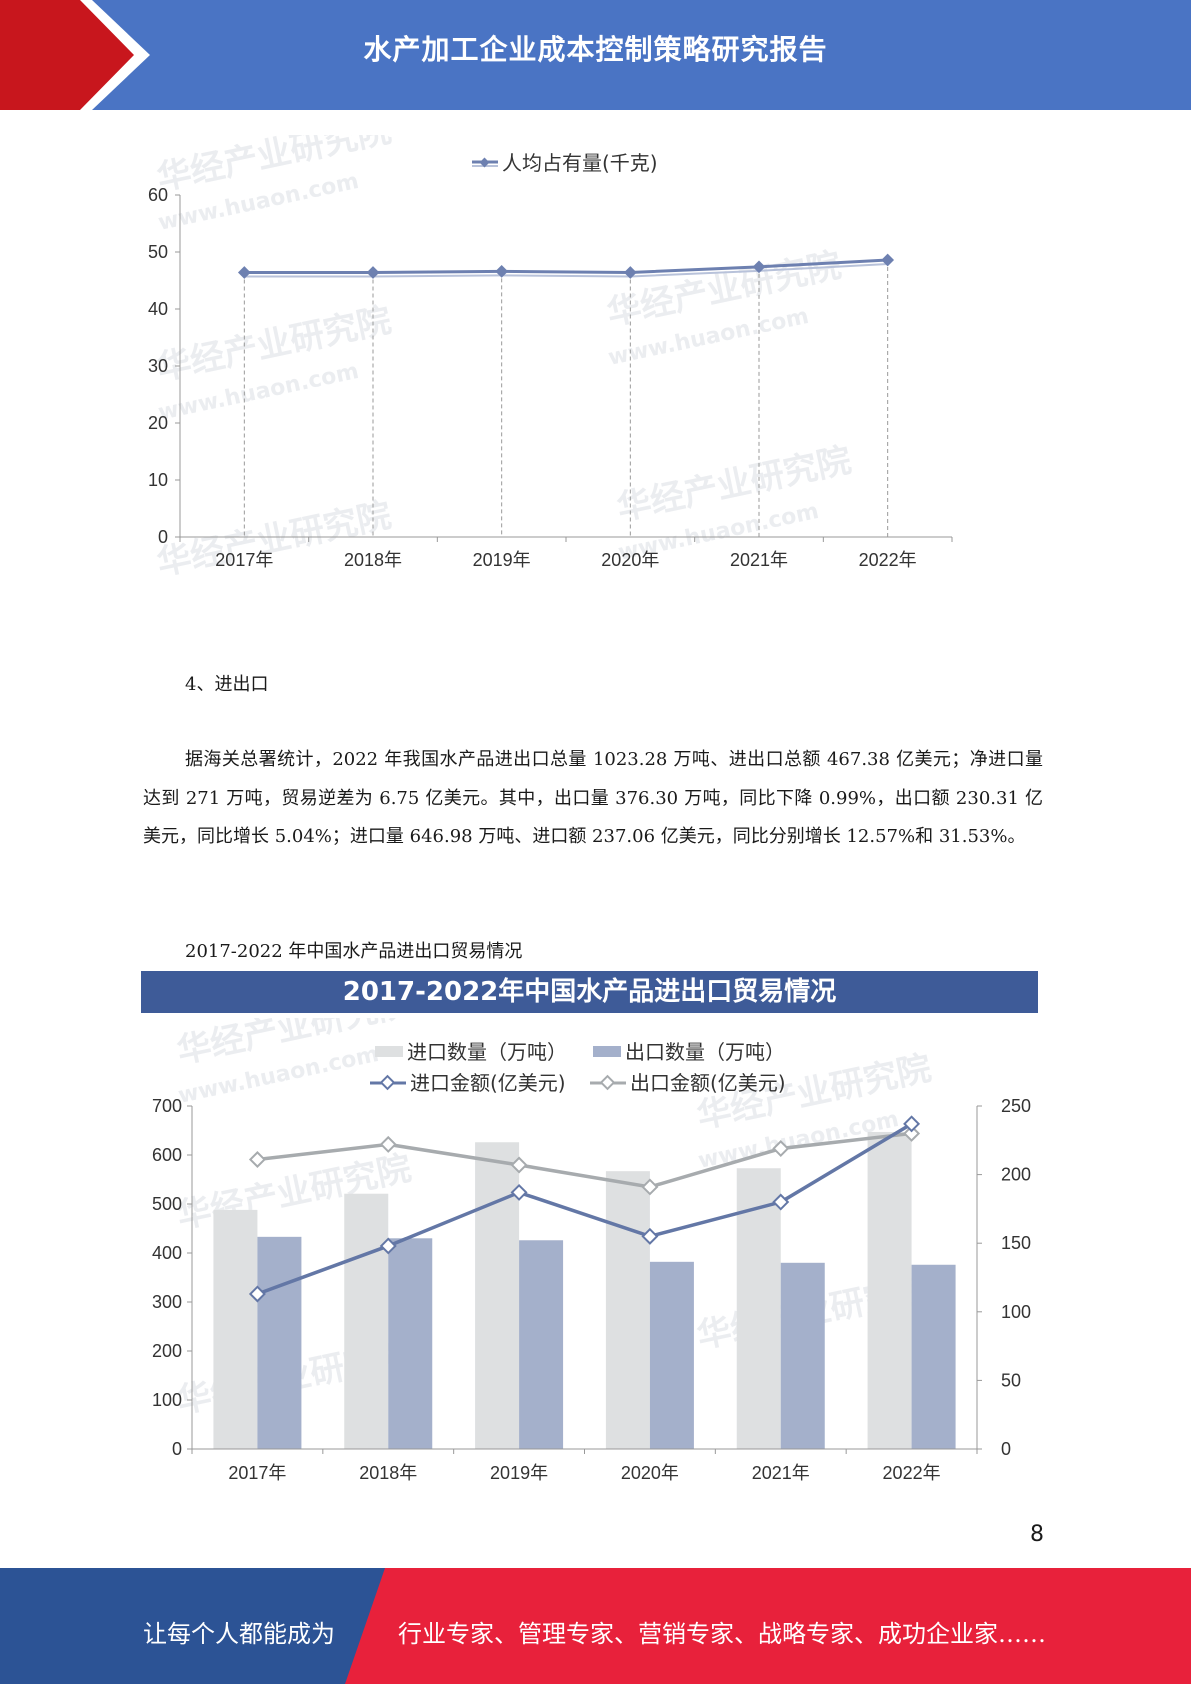 Image resolution: width=1191 pixels, height=1684 pixels. Describe the element at coordinates (158, 366) in the screenshot. I see `chart1-y-tick-label: 30` at that location.